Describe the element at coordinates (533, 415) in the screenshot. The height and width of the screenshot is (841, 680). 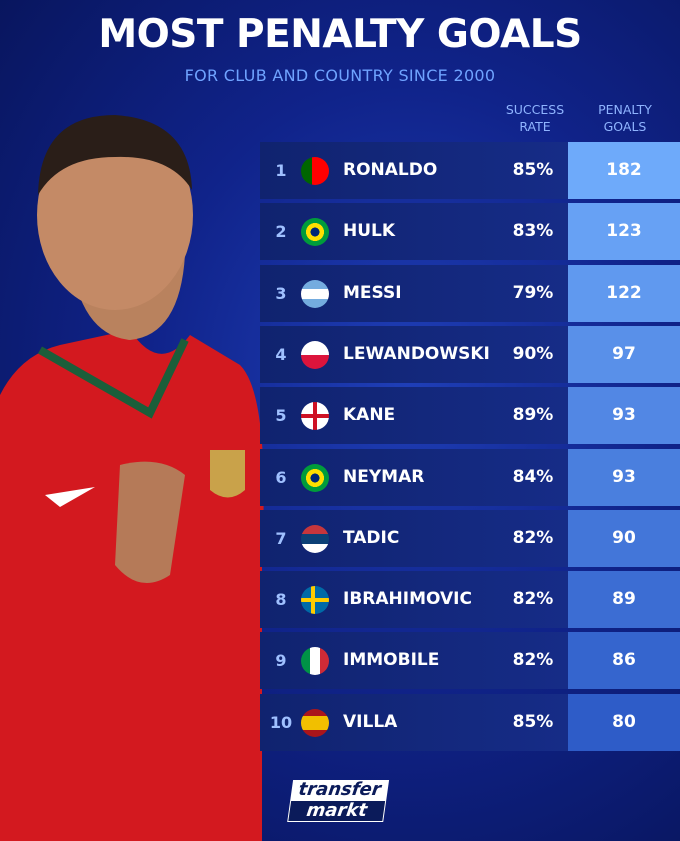
I see `success-rate: 89%` at that location.